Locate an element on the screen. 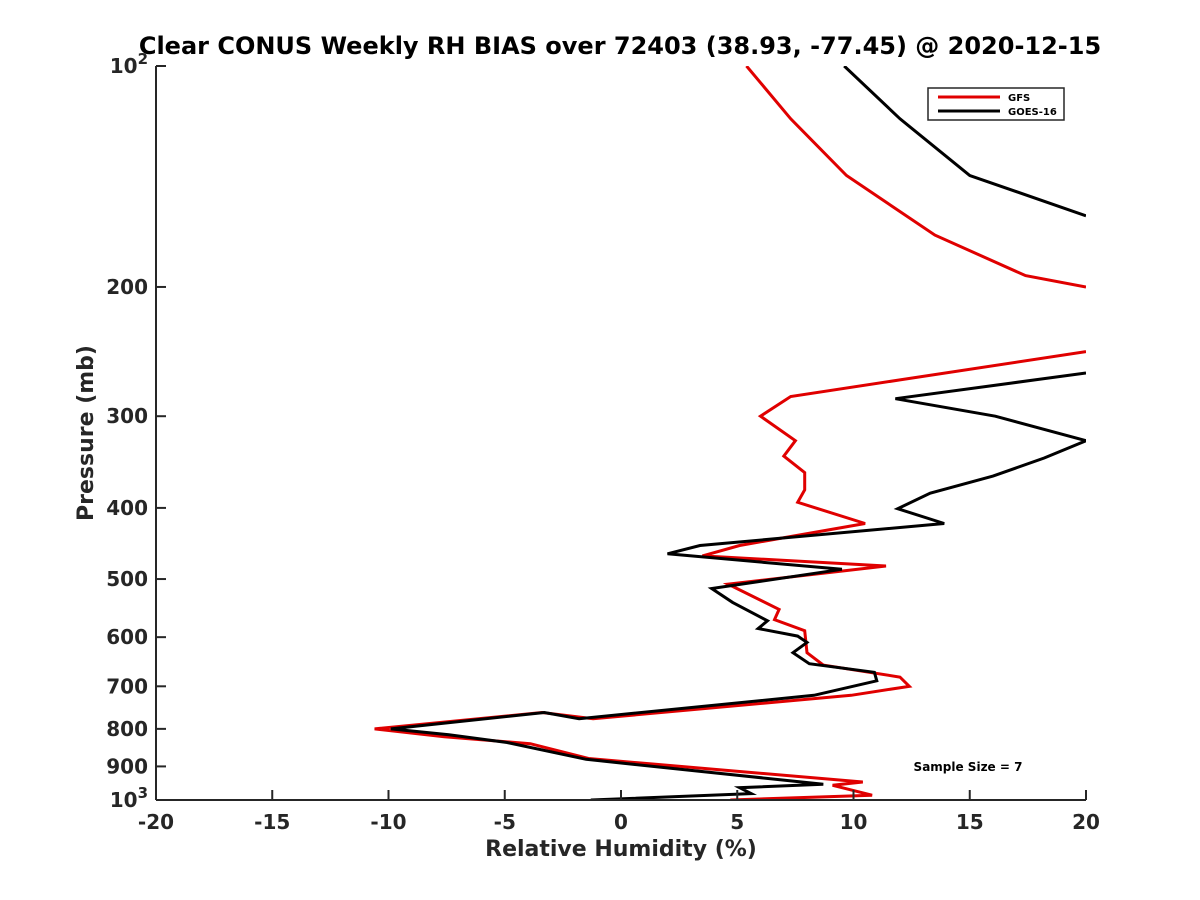 The image size is (1200, 900). x-tick-label: 5 is located at coordinates (737, 822).